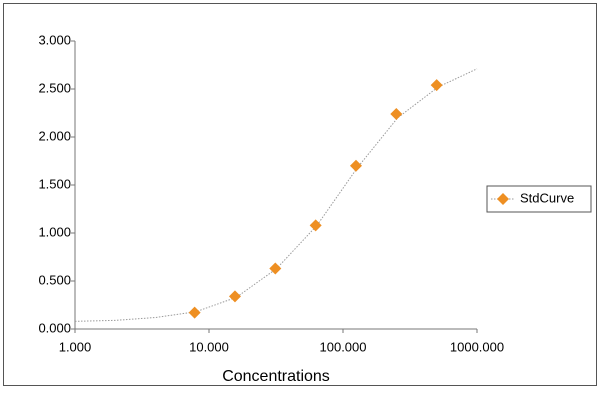 This screenshot has height=400, width=600. What do you see at coordinates (54, 39) in the screenshot?
I see `y-tick-label: 3.000` at bounding box center [54, 39].